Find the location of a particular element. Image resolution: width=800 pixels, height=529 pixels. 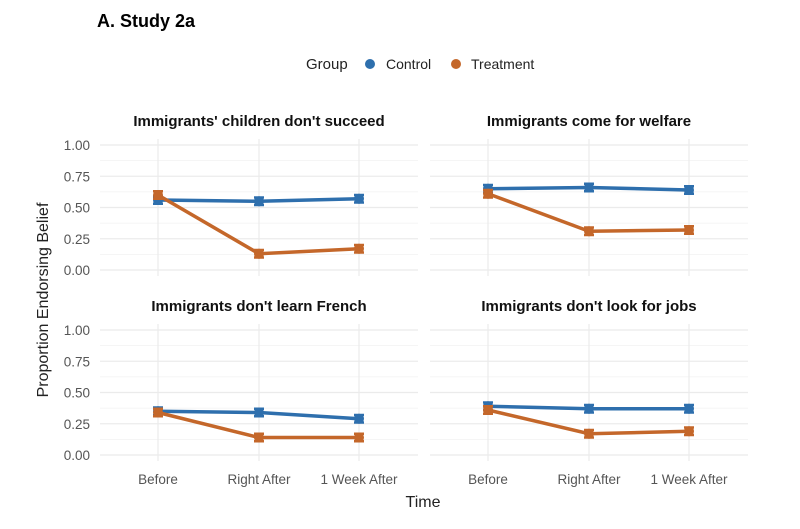

legend: Group Control Treatment is located at coordinates (420, 64).